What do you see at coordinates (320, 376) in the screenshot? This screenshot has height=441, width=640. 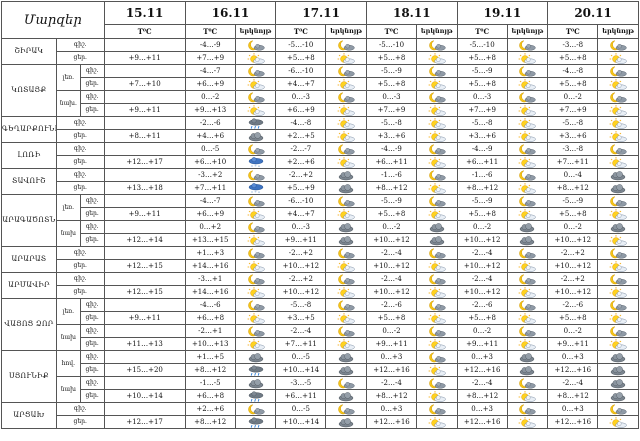 I see `table-row: ՍՅՈՒՆԻՔ հով. գիշ. +1…+5 0…-5 0…+3 0…+3 0…+3` at bounding box center [320, 376].